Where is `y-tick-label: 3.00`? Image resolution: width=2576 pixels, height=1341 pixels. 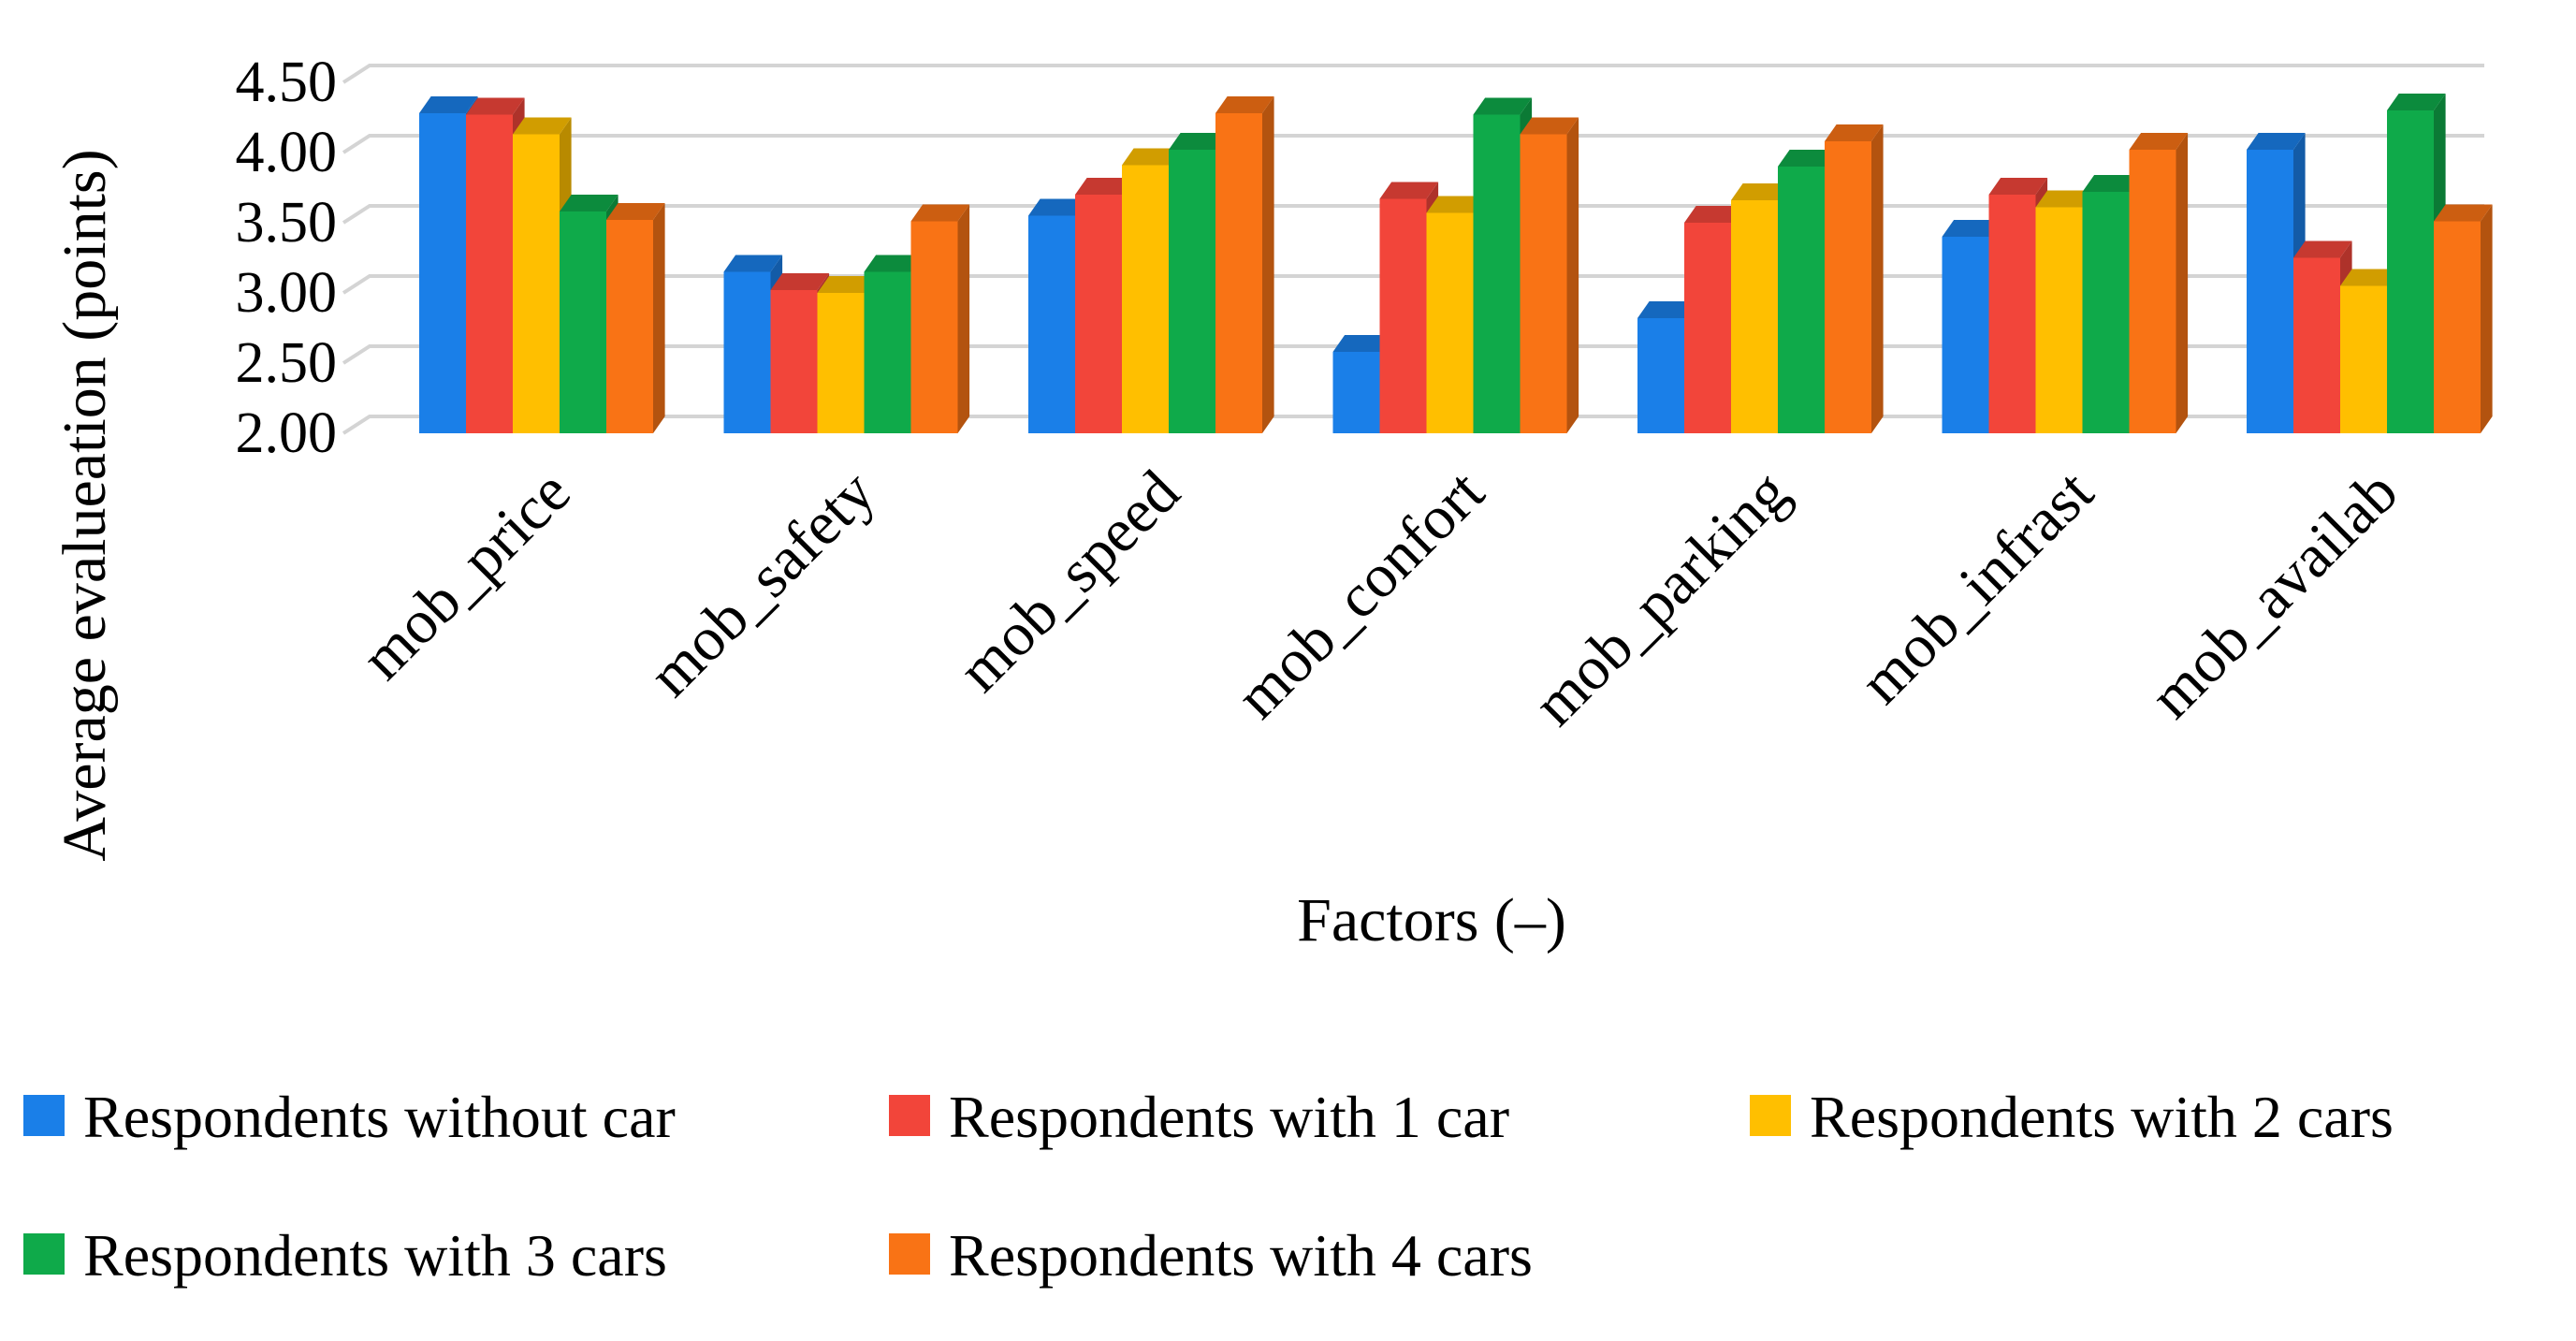 y-tick-label: 3.00 is located at coordinates (287, 293).